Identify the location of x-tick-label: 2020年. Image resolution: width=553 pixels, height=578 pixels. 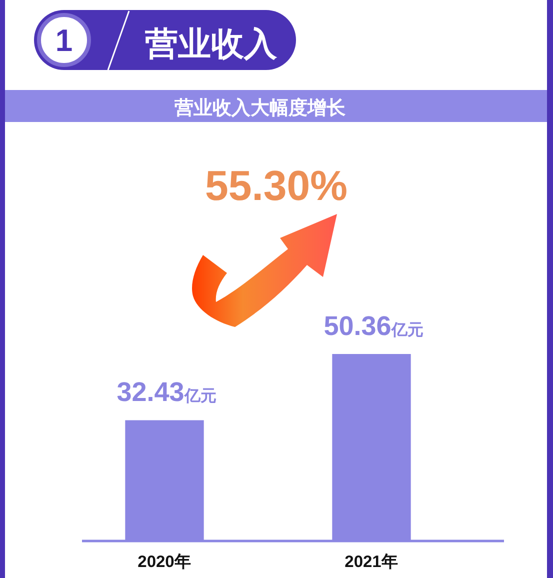
(165, 561).